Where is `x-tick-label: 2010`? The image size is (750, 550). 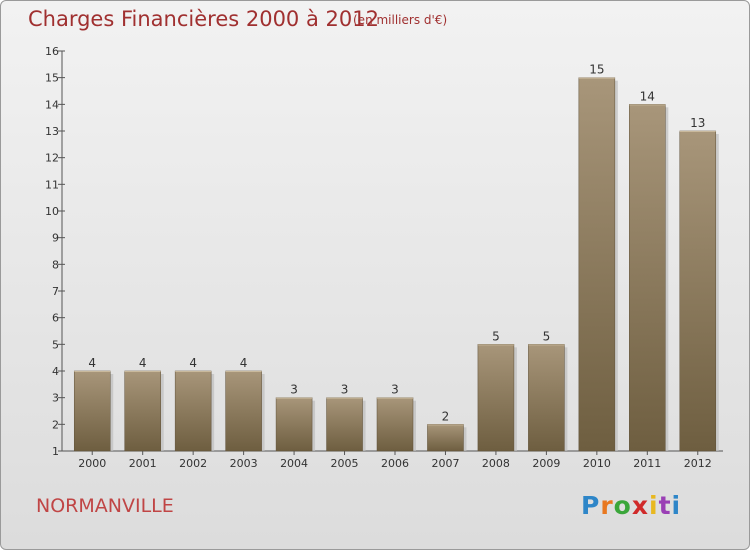
x-tick-label: 2010 is located at coordinates (597, 463).